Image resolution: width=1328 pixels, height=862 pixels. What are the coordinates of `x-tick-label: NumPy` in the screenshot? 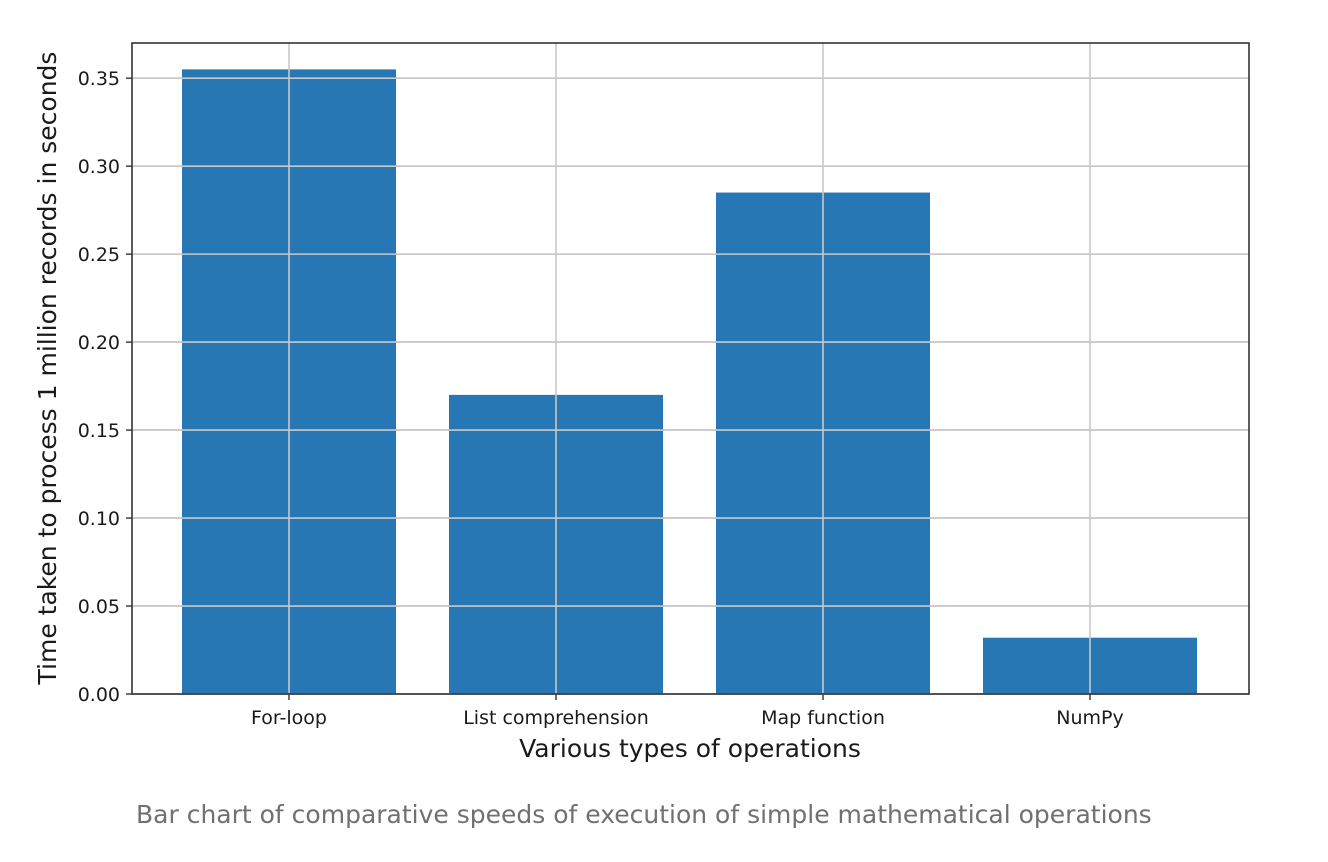 It's located at (1089, 718).